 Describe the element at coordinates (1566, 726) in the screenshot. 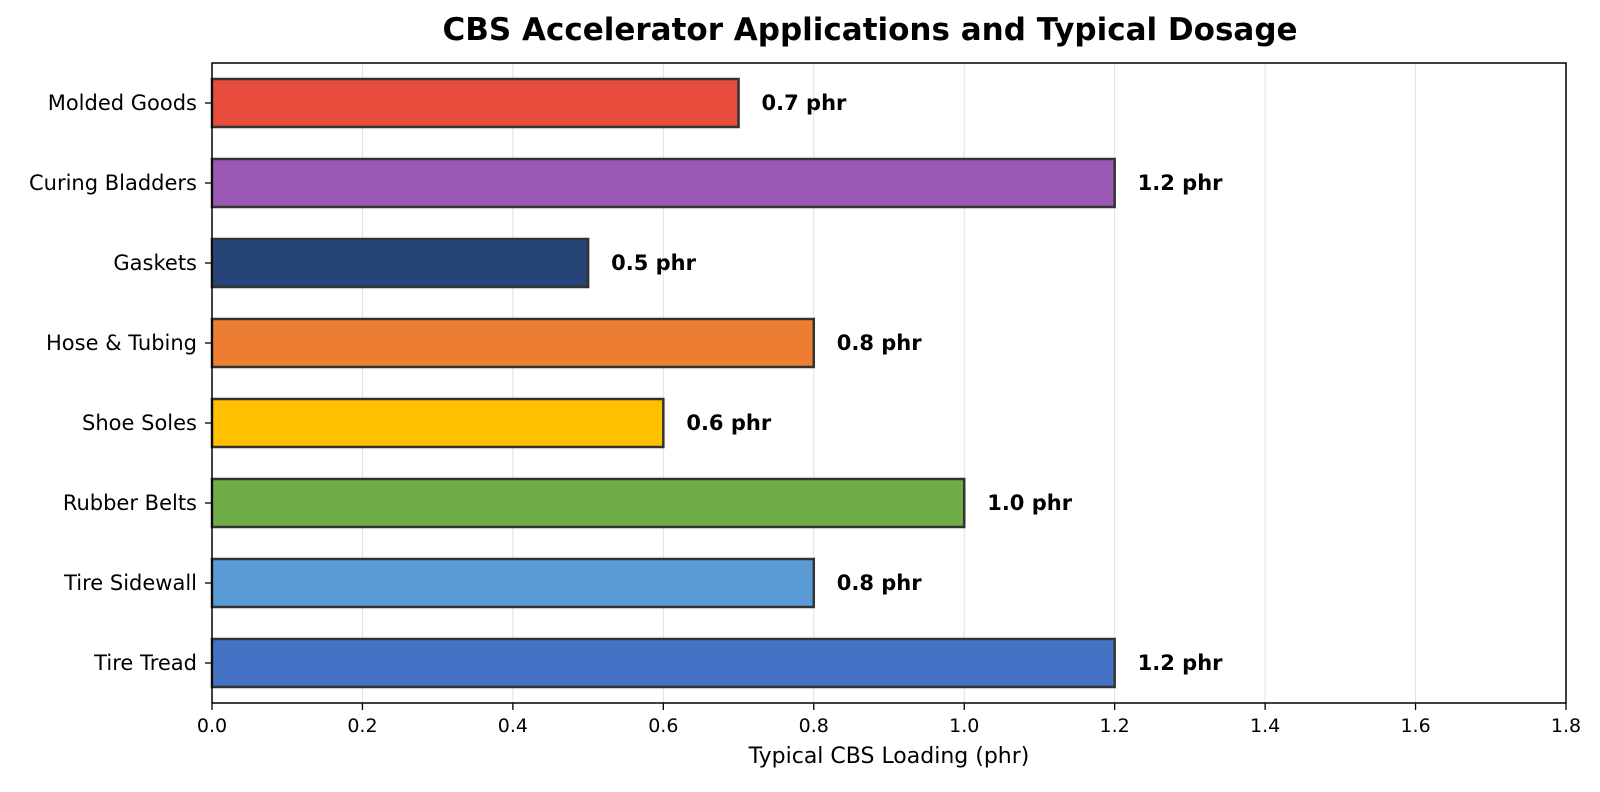

I see `x-tick-label: 1.8` at that location.